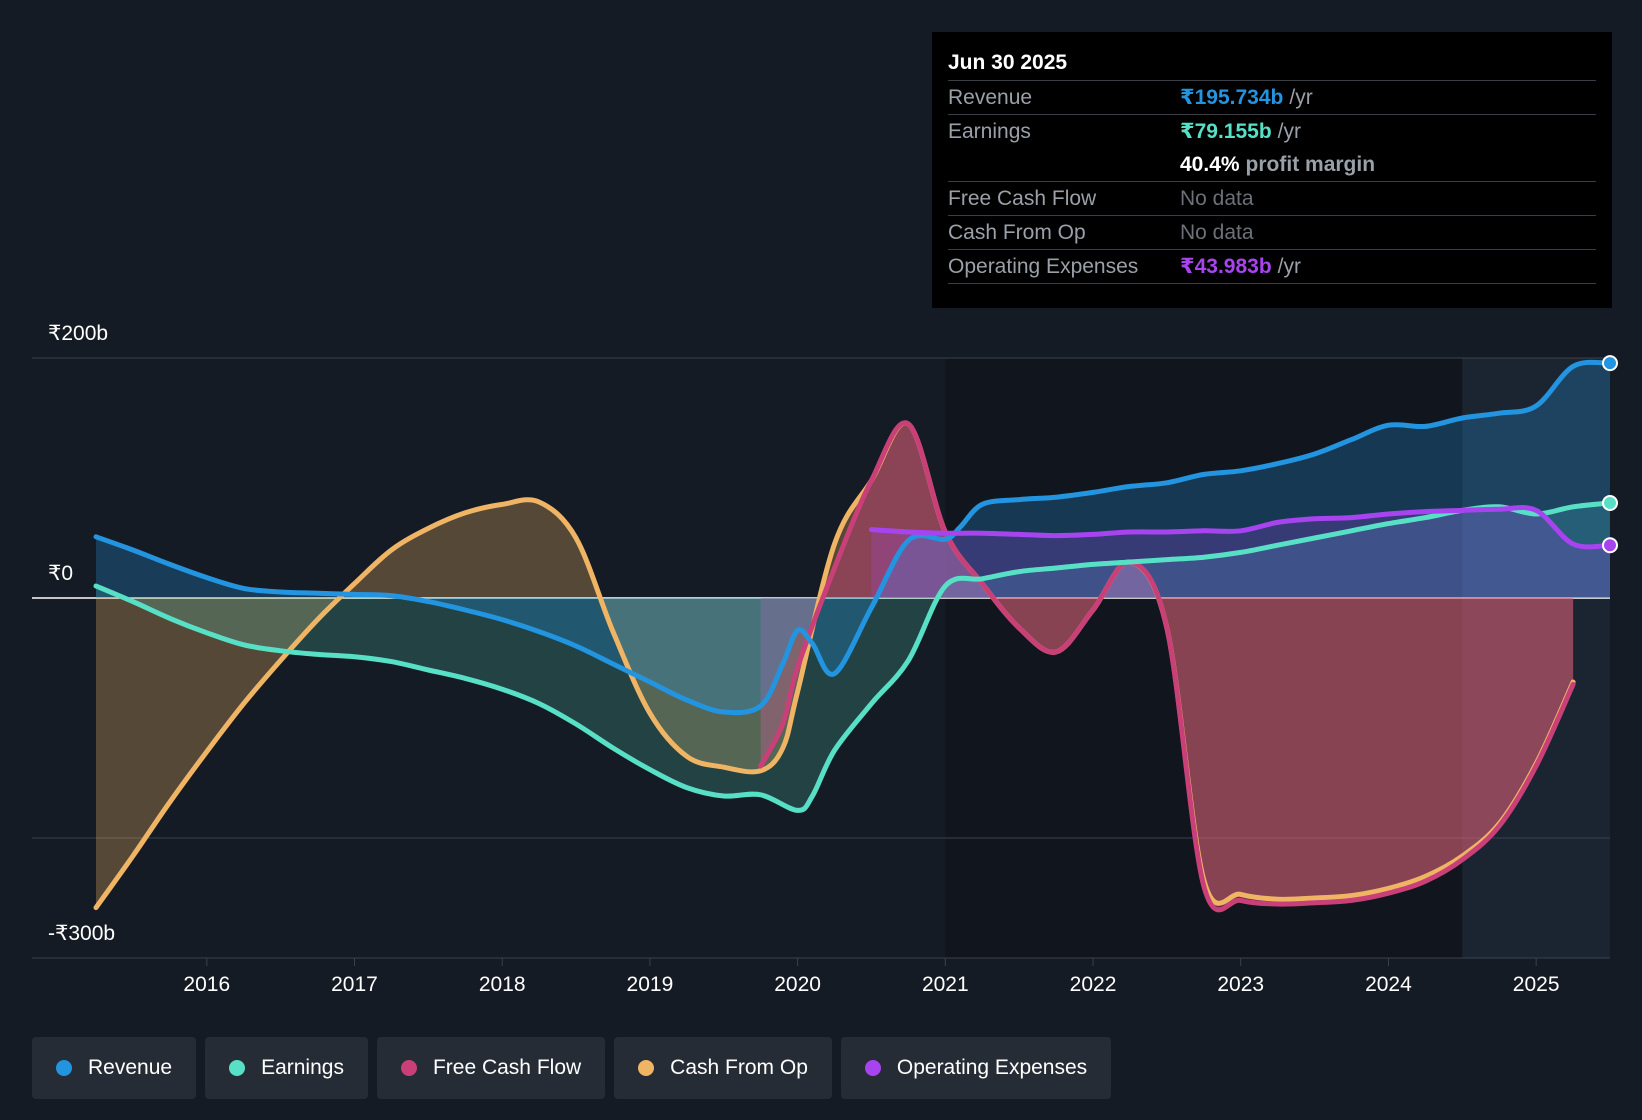  What do you see at coordinates (1310, 164) in the screenshot?
I see `tooltip-margin-label: profit margin` at bounding box center [1310, 164].